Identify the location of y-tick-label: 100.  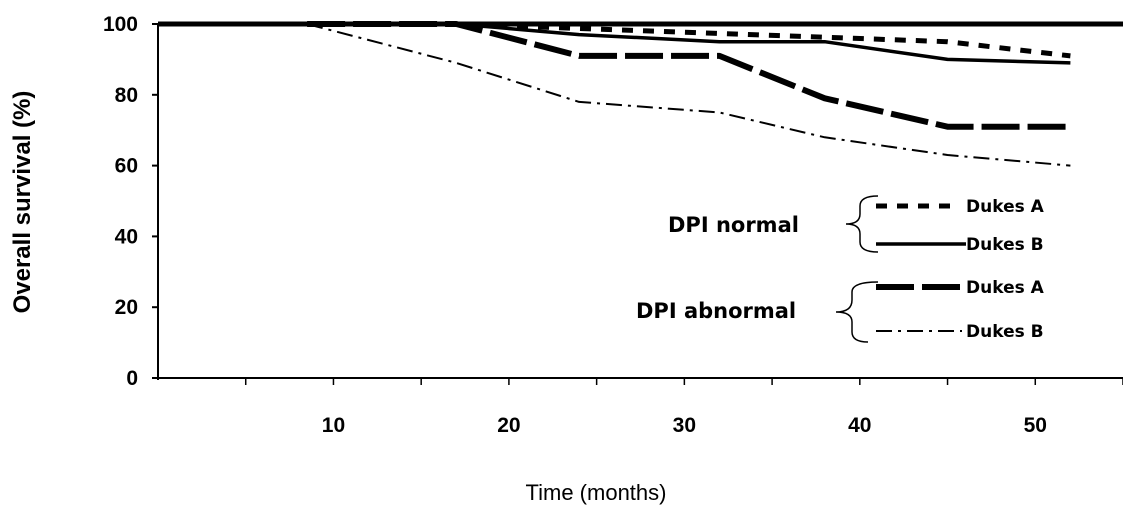
(120, 24).